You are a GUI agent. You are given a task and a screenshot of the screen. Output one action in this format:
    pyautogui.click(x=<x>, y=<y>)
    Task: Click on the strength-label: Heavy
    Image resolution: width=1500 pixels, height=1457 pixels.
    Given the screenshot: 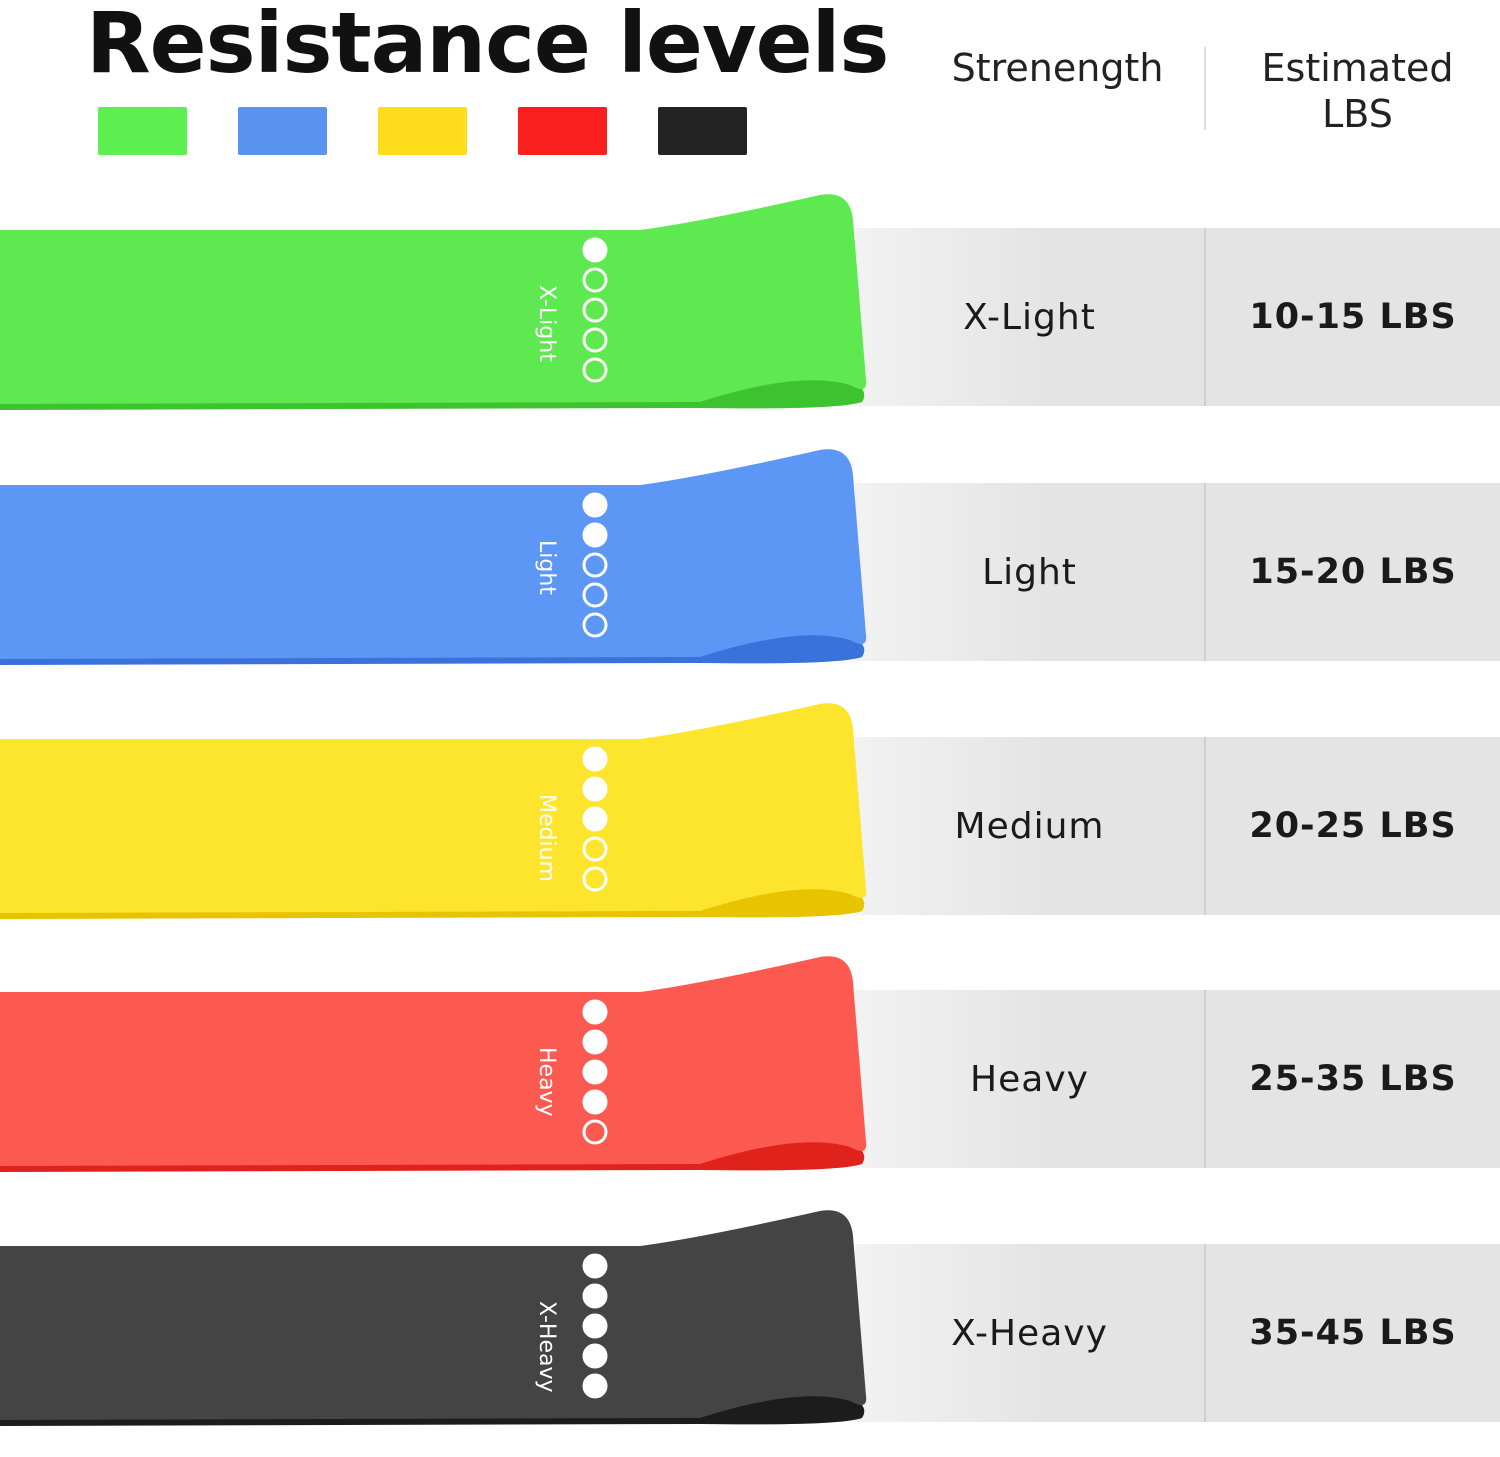 What is the action you would take?
    pyautogui.click(x=1029, y=1079)
    